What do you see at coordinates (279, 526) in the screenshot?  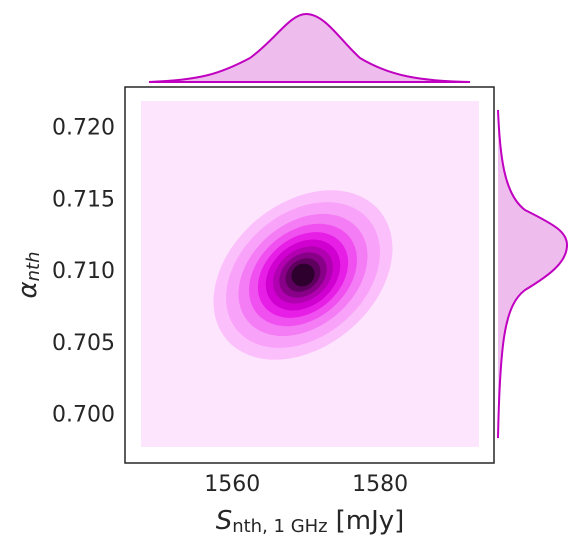 I see `x-label-subscript: nth, 1 GHz` at bounding box center [279, 526].